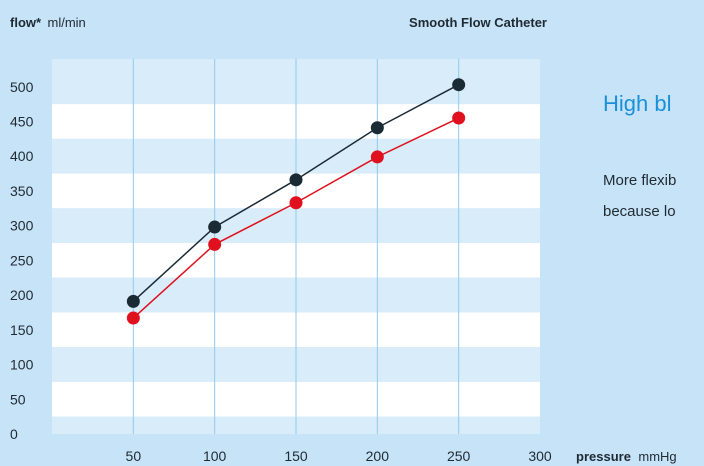  Describe the element at coordinates (540, 456) in the screenshot. I see `x-tick-label: 300` at that location.